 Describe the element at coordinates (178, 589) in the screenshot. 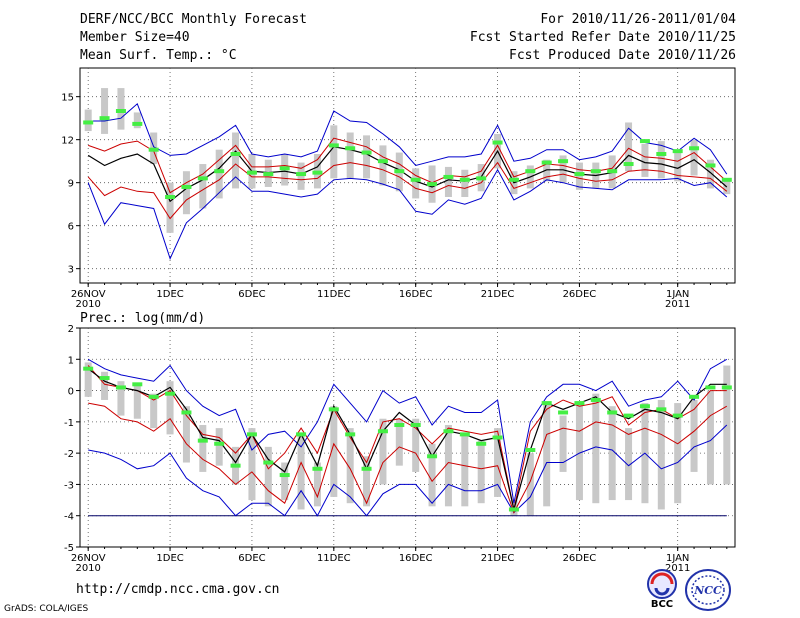

I see `source-url: http://cmdp.ncc.cma.gov.cn` at that location.